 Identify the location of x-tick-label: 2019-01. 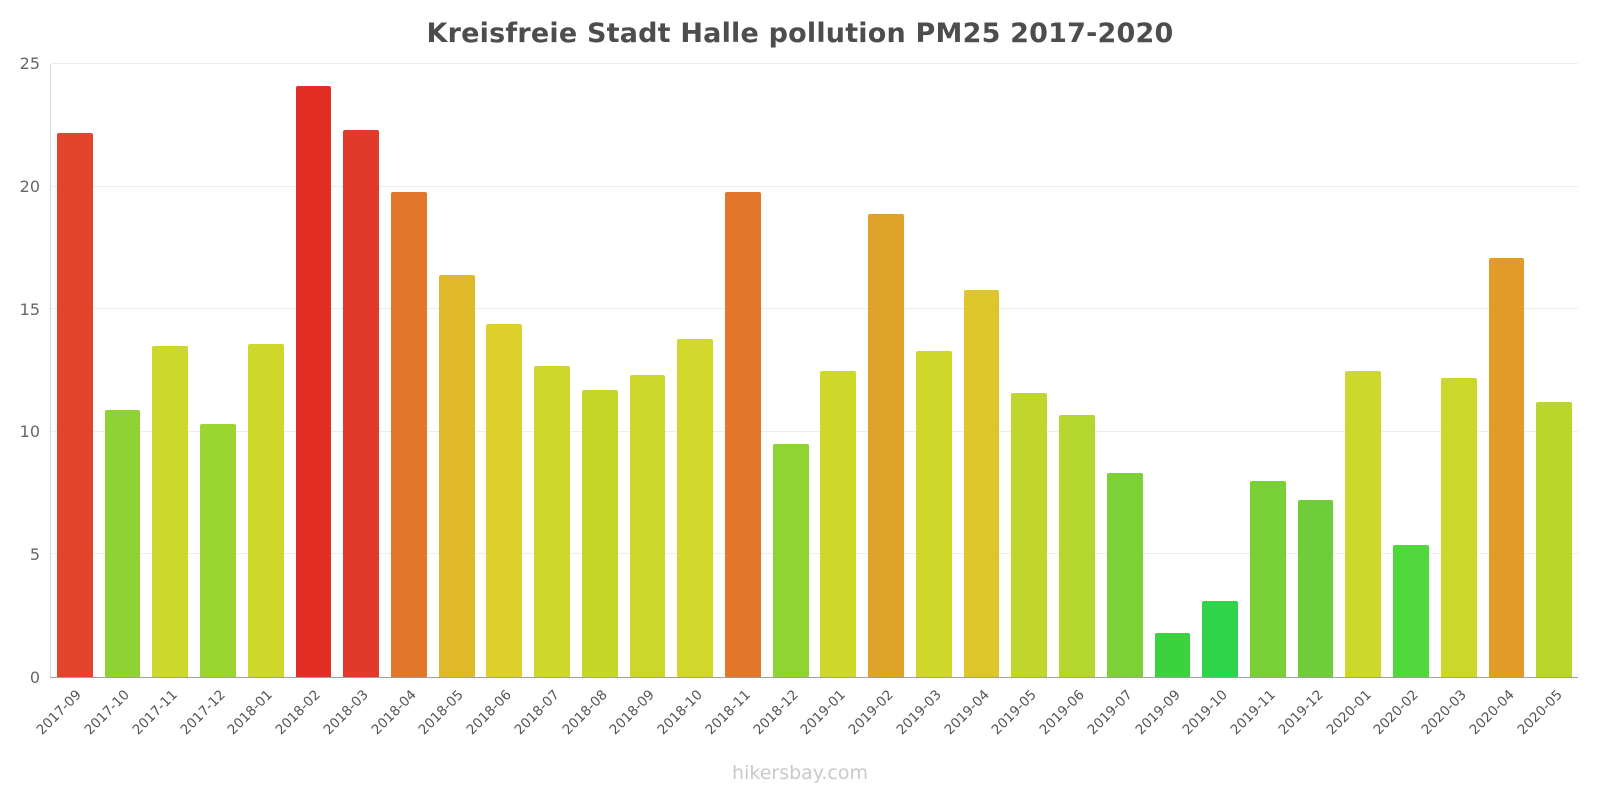
(823, 713).